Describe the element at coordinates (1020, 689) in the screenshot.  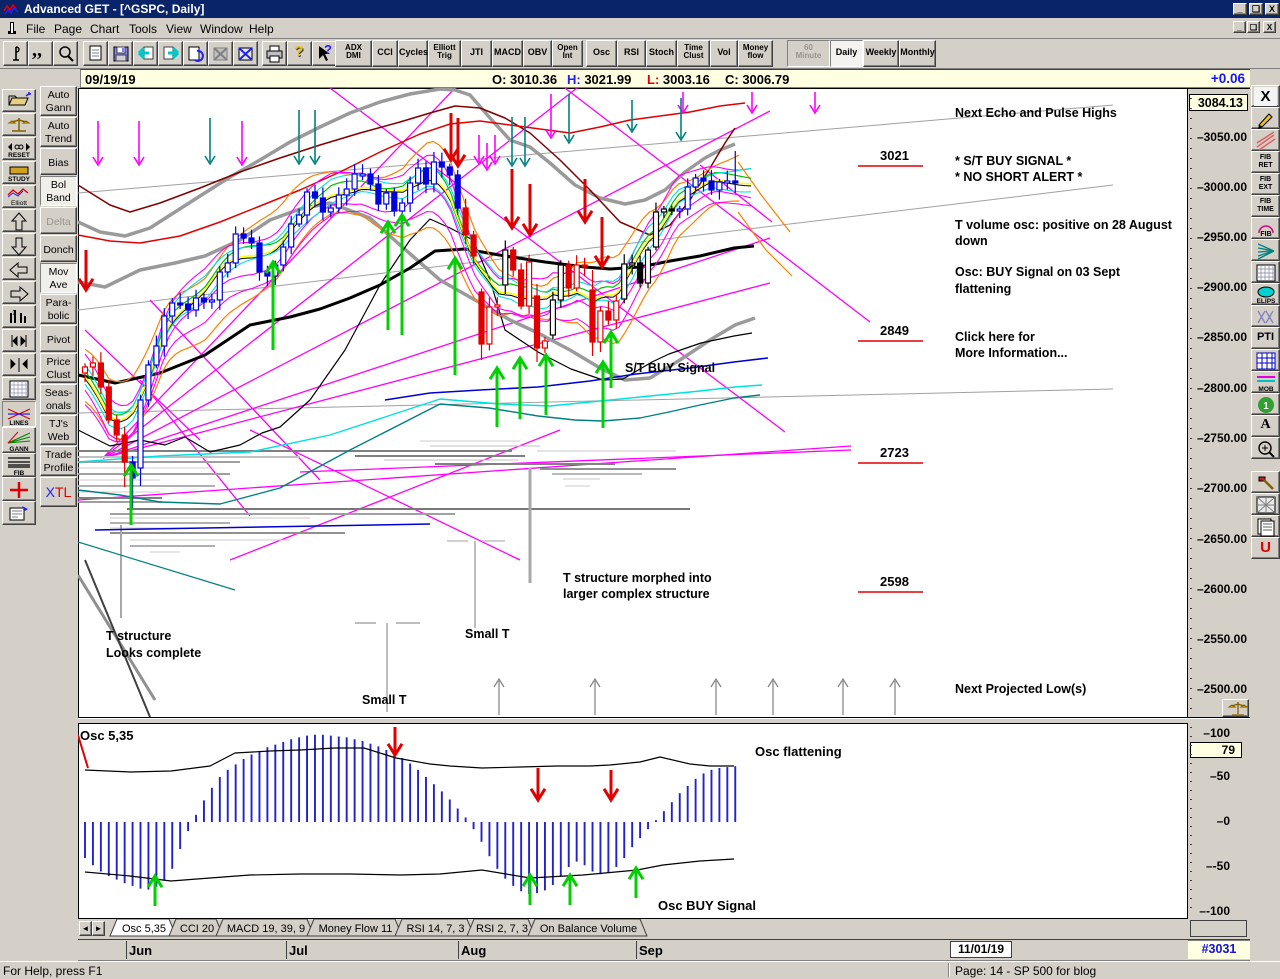
I see `svg-text: Next Projected Low(s)` at that location.